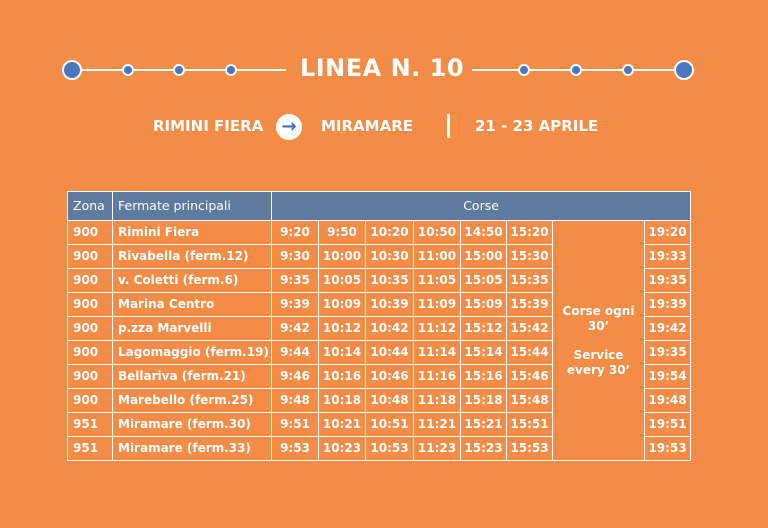  I want to click on time-cell: 9:46, so click(295, 376).